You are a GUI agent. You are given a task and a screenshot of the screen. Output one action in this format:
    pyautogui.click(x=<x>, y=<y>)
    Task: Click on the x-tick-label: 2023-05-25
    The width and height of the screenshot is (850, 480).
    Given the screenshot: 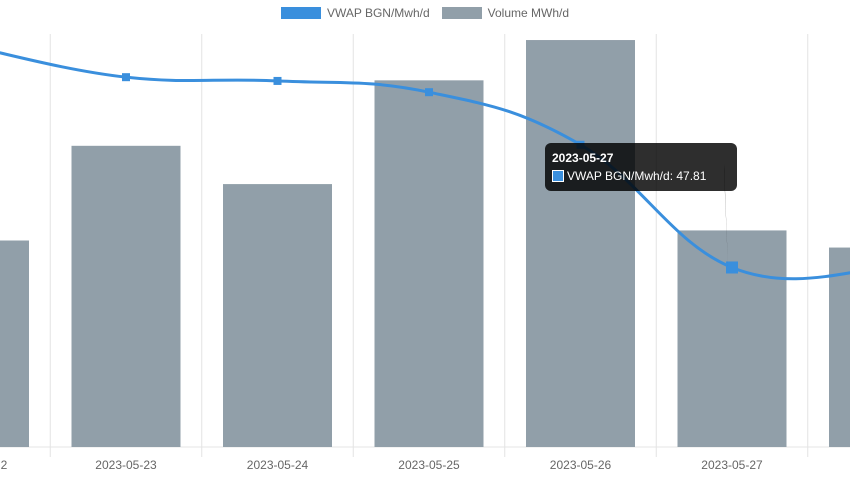 What is the action you would take?
    pyautogui.click(x=429, y=465)
    